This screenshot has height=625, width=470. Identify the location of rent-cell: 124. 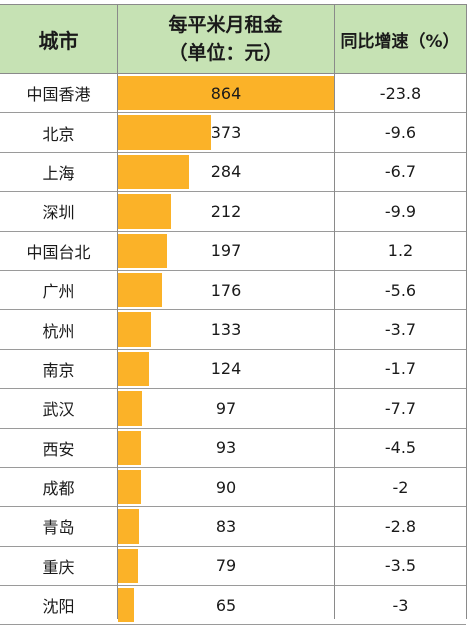
(226, 369).